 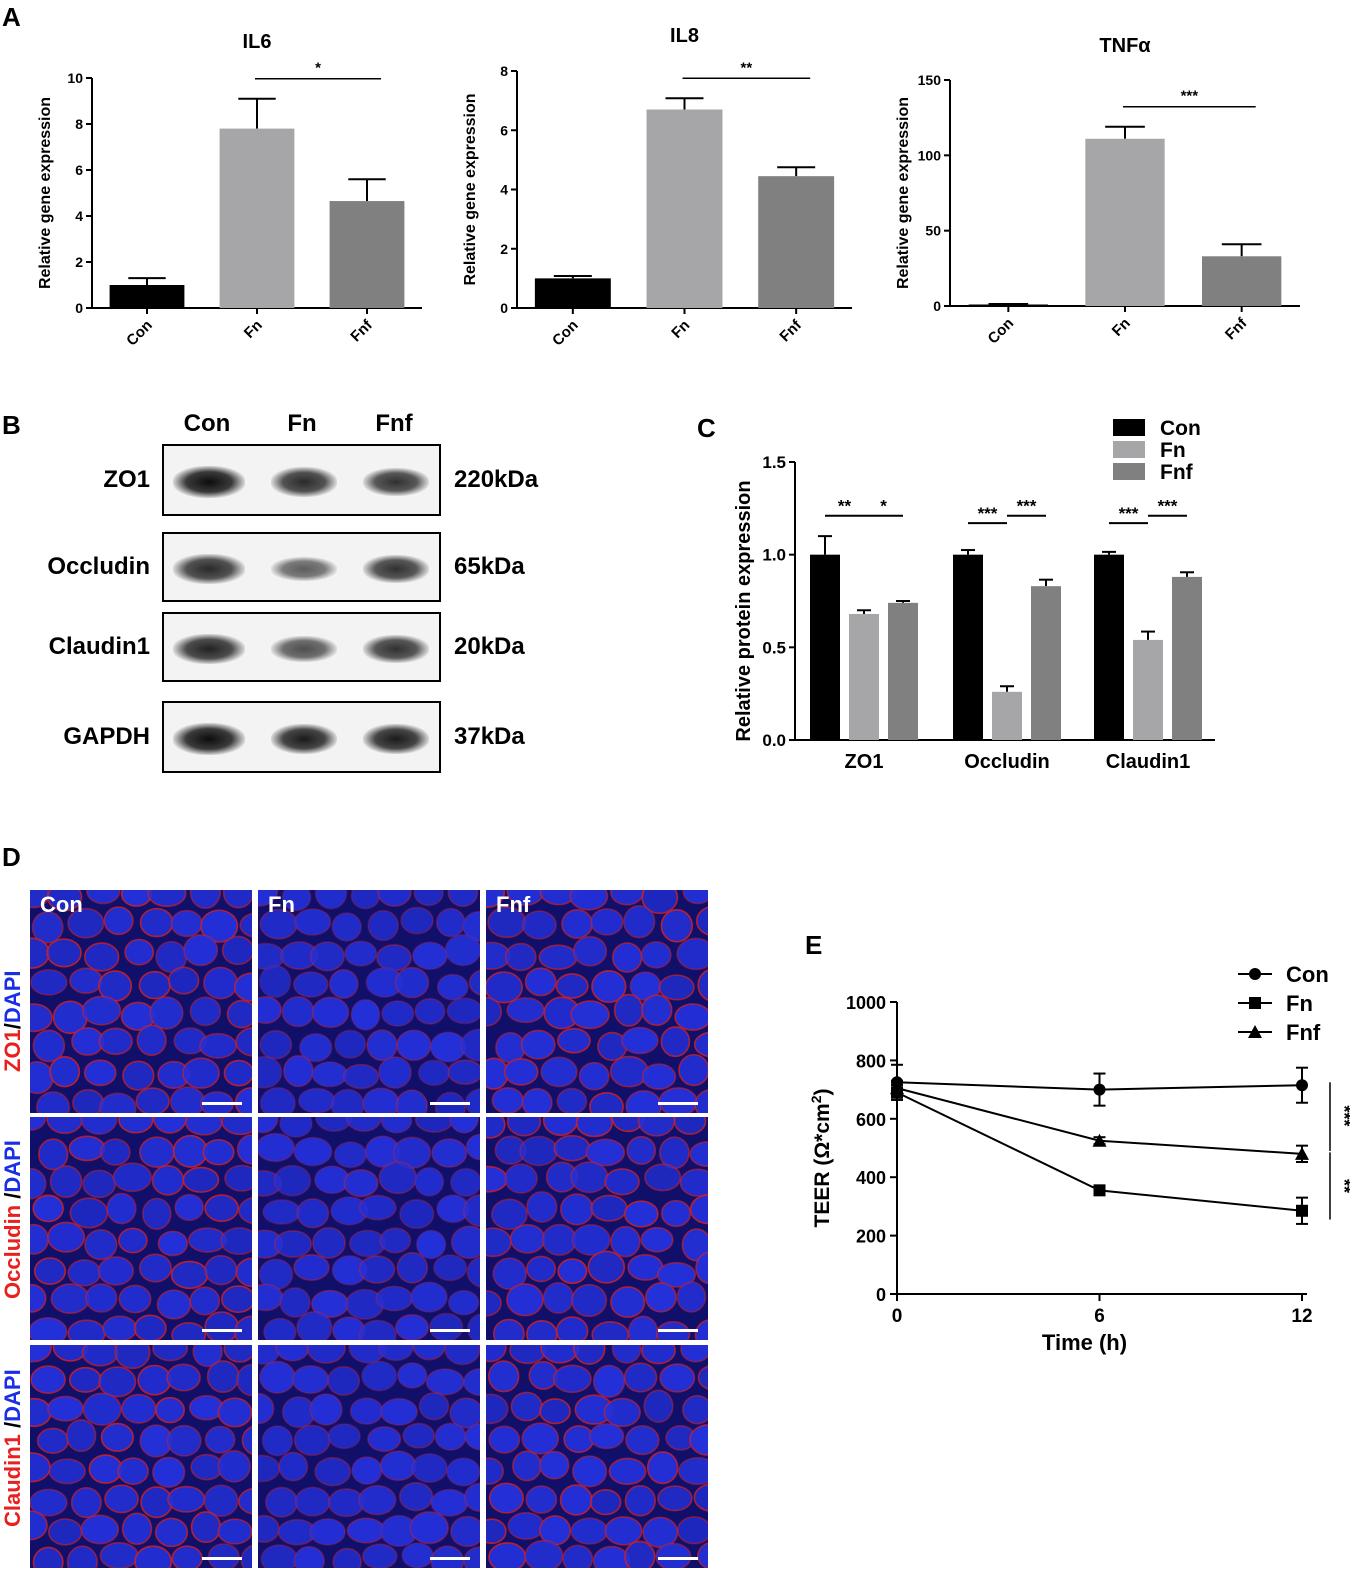 I want to click on blot-size-label: 20kDa, so click(x=489, y=646).